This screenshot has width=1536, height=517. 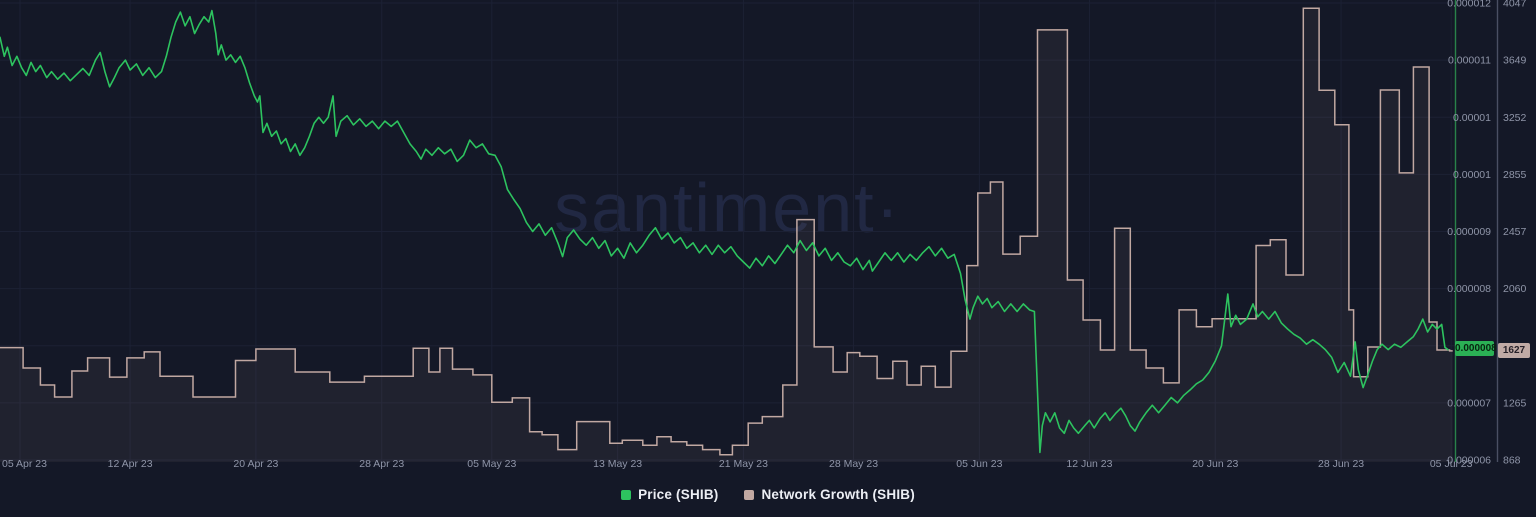 What do you see at coordinates (1515, 118) in the screenshot?
I see `svg-text: 3252` at bounding box center [1515, 118].